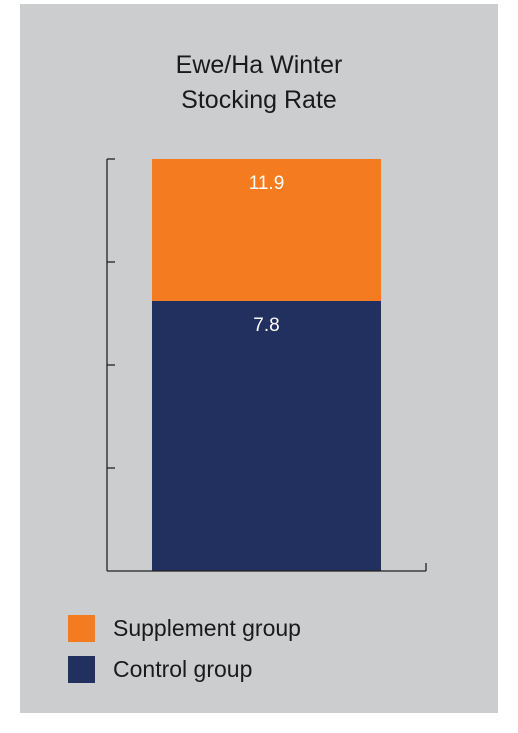 The width and height of the screenshot is (518, 733). Describe the element at coordinates (259, 65) in the screenshot. I see `chart-title-line-1: Ewe/Ha Winter` at that location.